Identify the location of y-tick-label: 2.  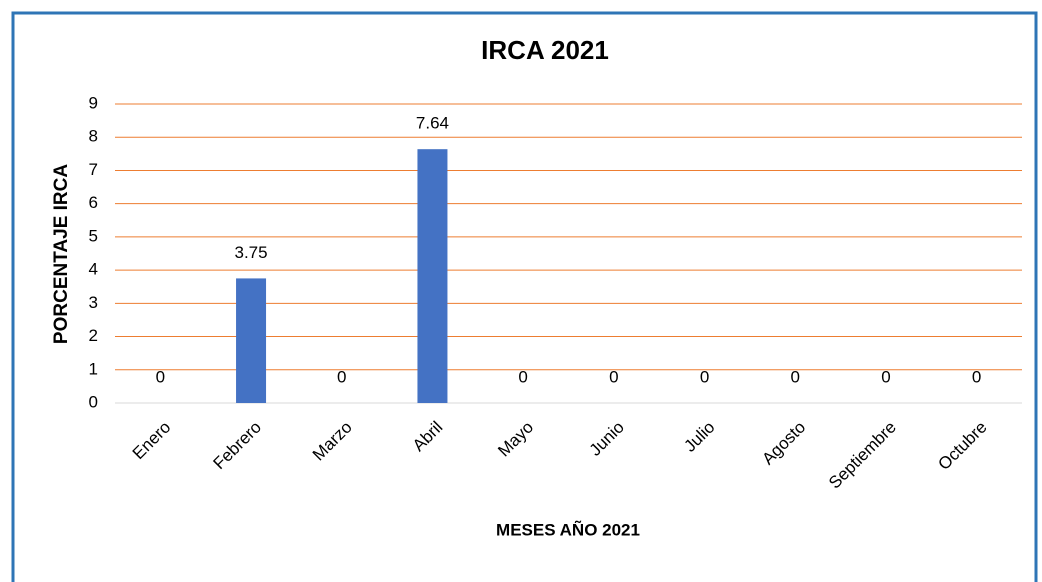
(93, 335).